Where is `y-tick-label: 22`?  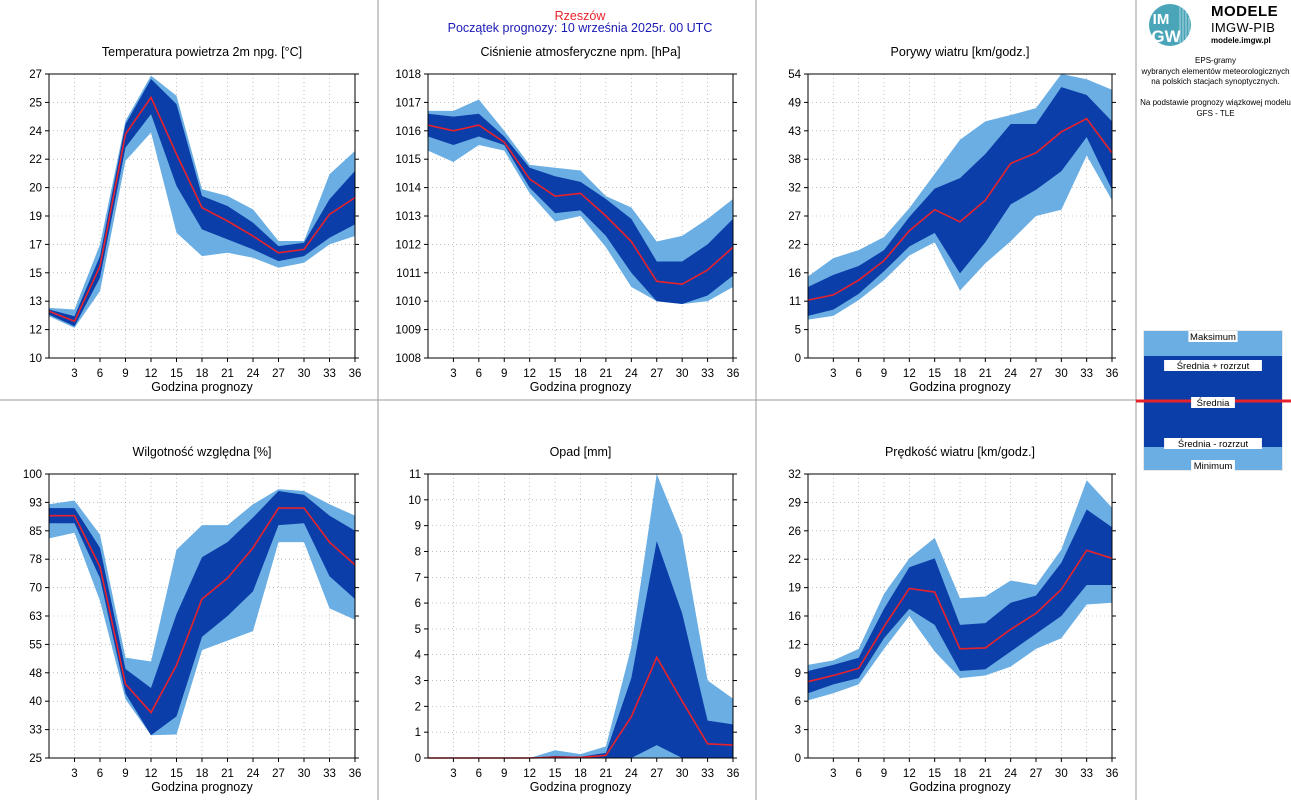
y-tick-label: 22 is located at coordinates (794, 245).